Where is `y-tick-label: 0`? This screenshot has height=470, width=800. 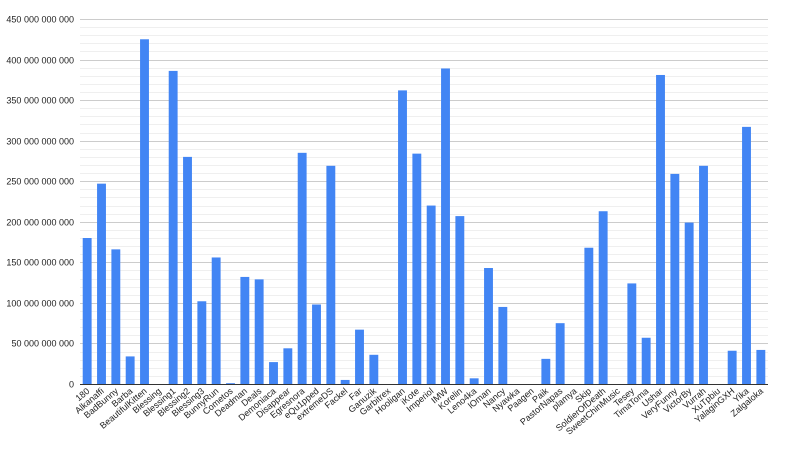 y-tick-label: 0 is located at coordinates (71, 385).